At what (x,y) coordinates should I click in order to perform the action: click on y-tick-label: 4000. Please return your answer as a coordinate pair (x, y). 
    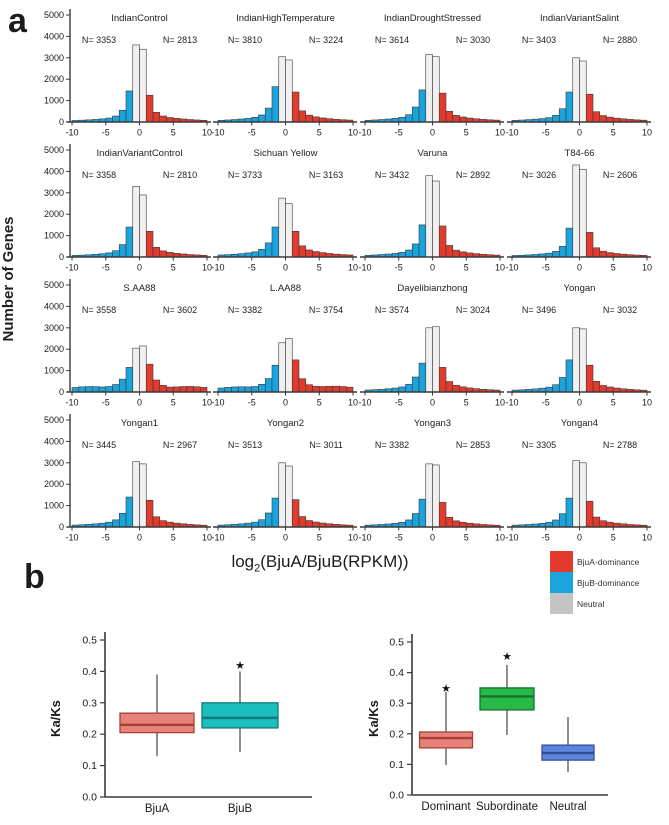
    Looking at the image, I should click on (54, 306).